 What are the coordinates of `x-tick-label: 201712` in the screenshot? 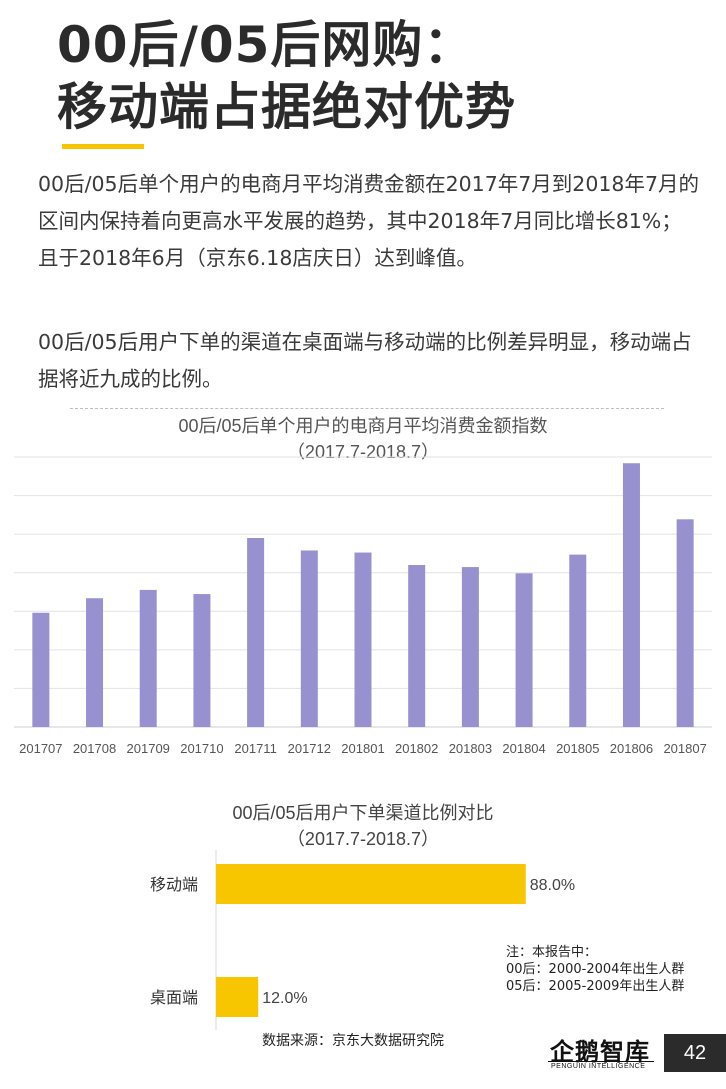 It's located at (309, 748).